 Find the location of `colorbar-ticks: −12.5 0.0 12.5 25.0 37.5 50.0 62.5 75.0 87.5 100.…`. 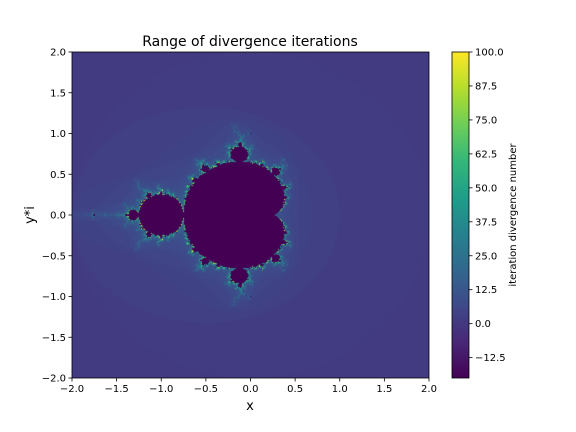

colorbar-ticks: −12.5 0.0 12.5 25.0 37.5 50.0 62.5 75.0 87.5 100.… is located at coordinates (487, 206).